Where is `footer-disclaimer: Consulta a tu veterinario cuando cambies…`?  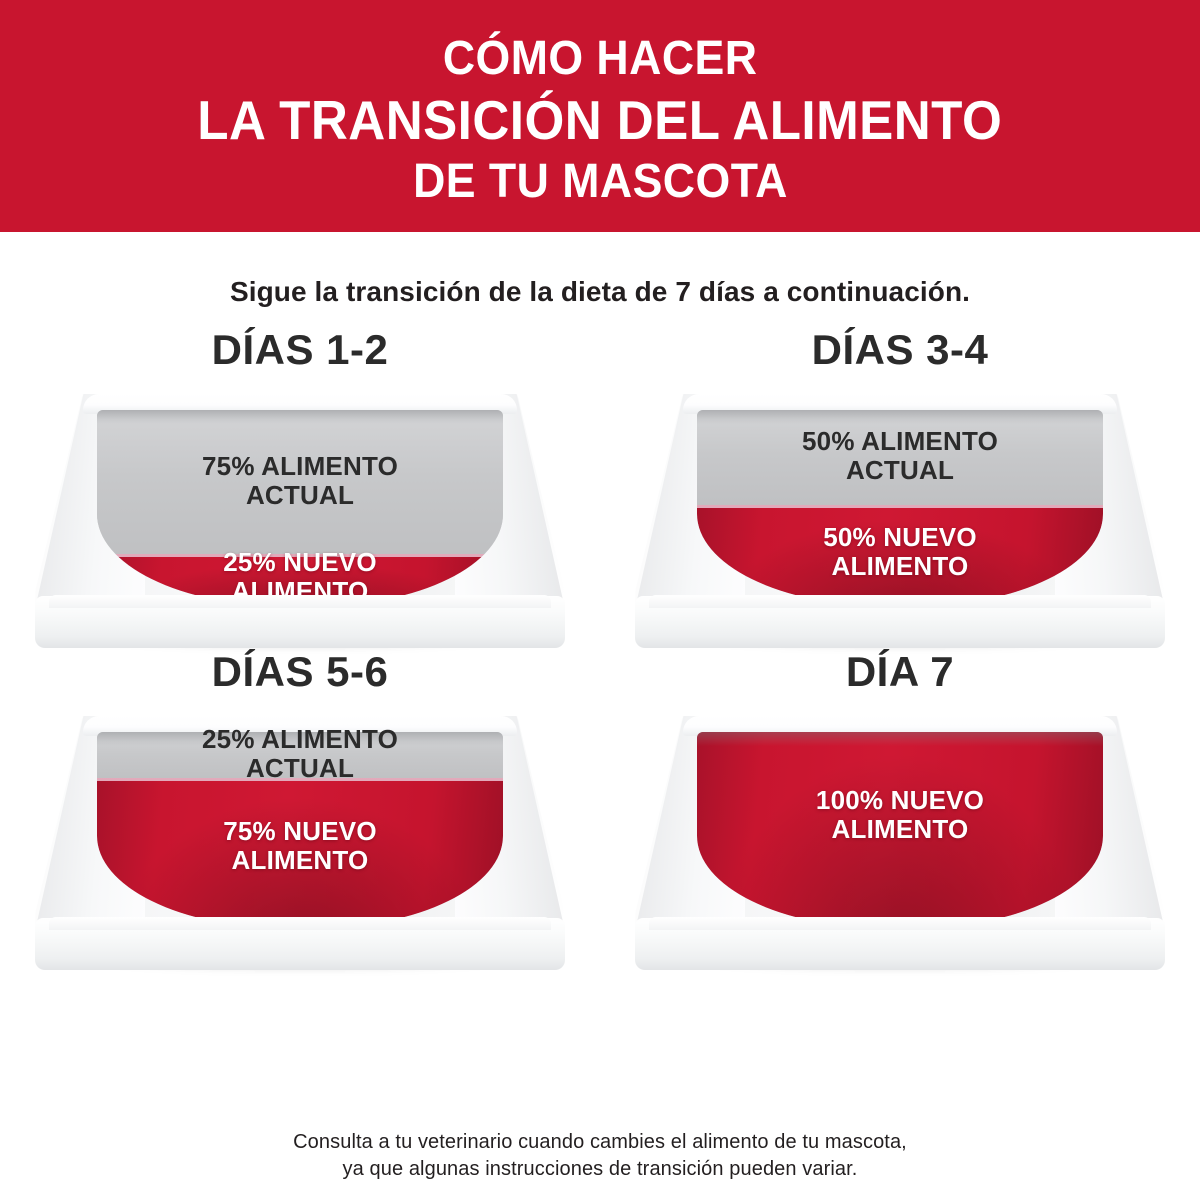
footer-disclaimer: Consulta a tu veterinario cuando cambies… is located at coordinates (600, 1155).